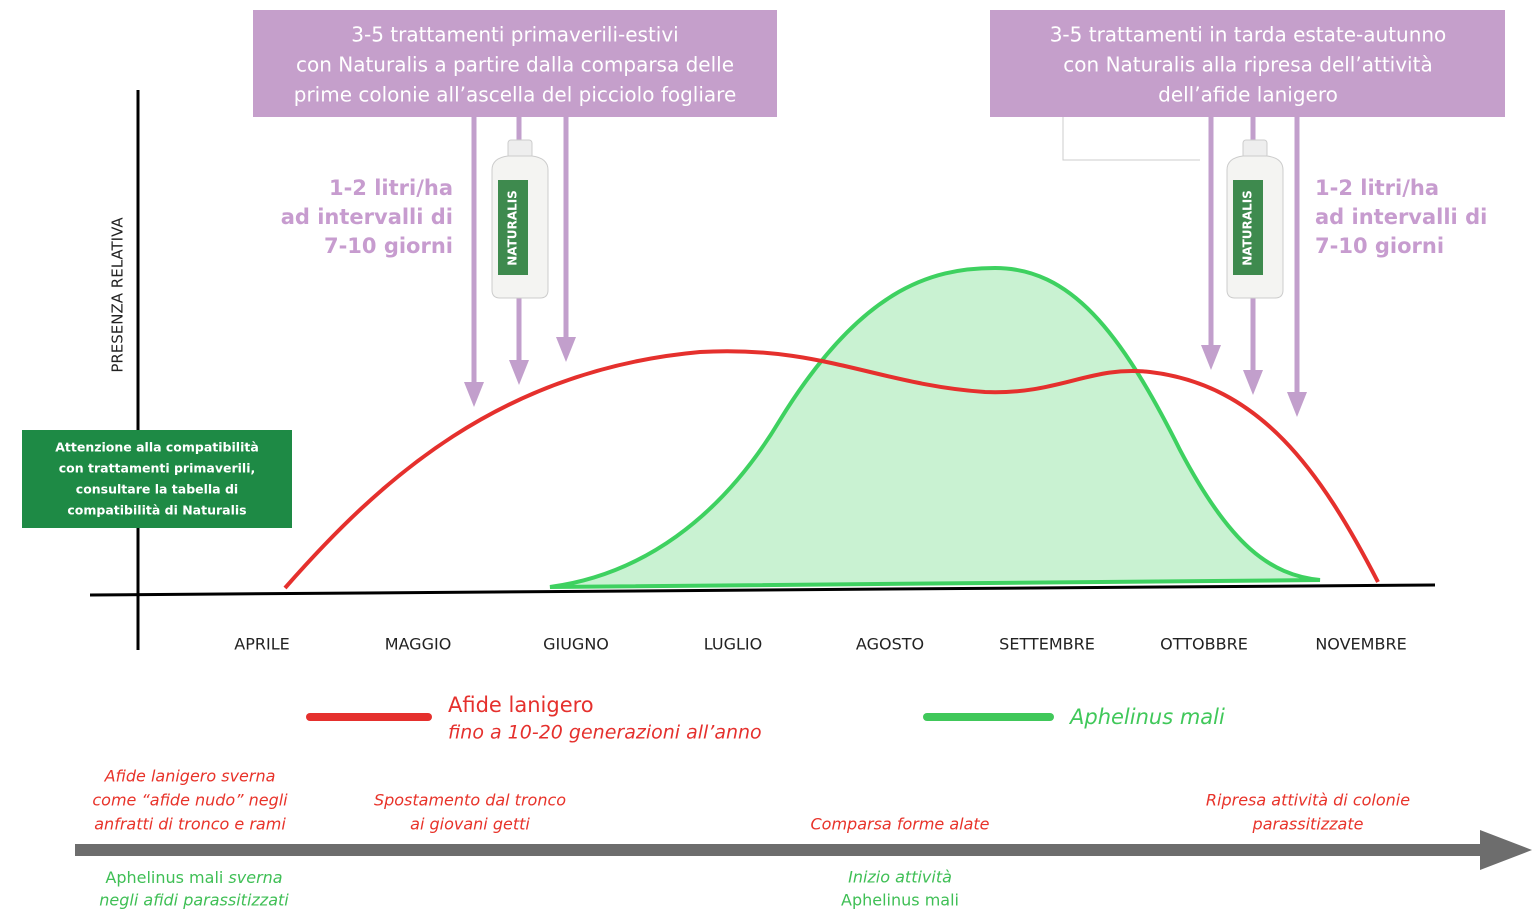  What do you see at coordinates (605, 733) in the screenshot?
I see `legend-text: fino a 10-20 generazioni all’anno` at bounding box center [605, 733].